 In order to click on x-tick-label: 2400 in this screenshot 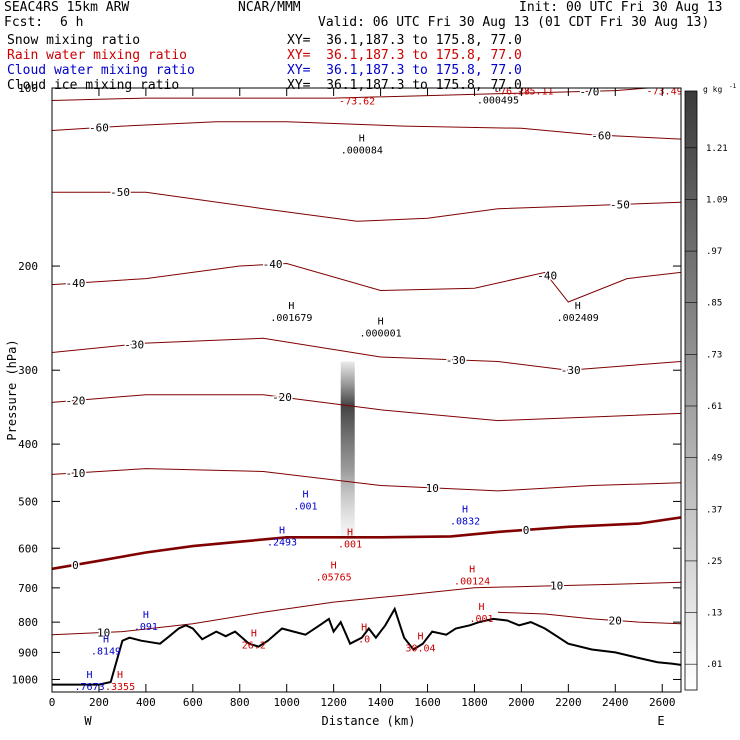, I will do `click(615, 702)`.